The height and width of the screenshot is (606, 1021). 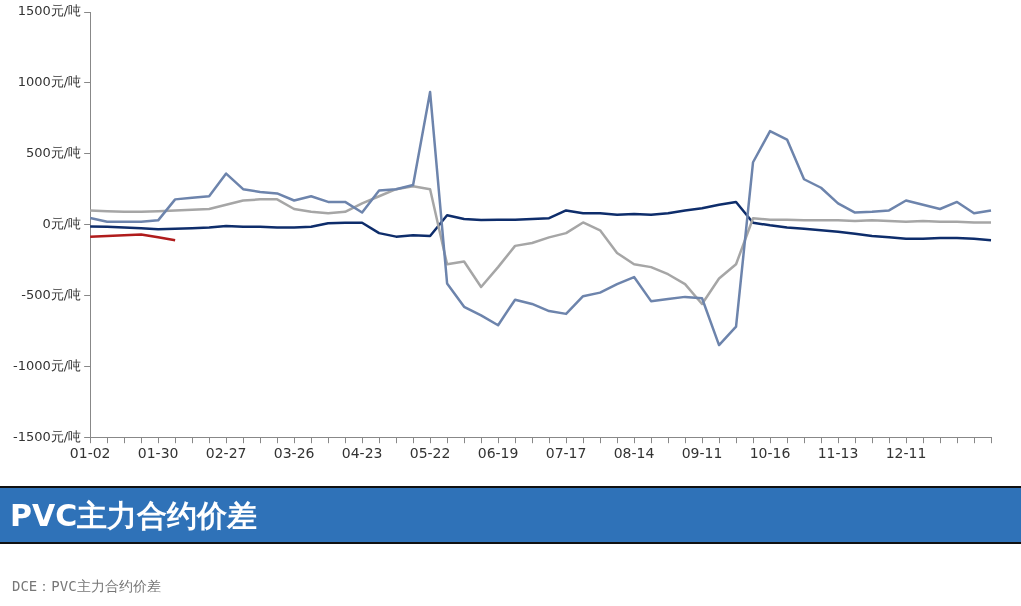 What do you see at coordinates (62, 223) in the screenshot?
I see `y-tick-label: 0元/吨` at bounding box center [62, 223].